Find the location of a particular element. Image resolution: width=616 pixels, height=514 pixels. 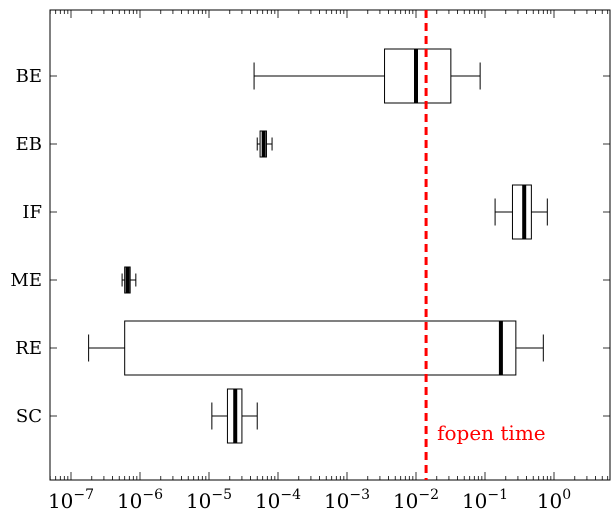

box-sc is located at coordinates (234, 416).